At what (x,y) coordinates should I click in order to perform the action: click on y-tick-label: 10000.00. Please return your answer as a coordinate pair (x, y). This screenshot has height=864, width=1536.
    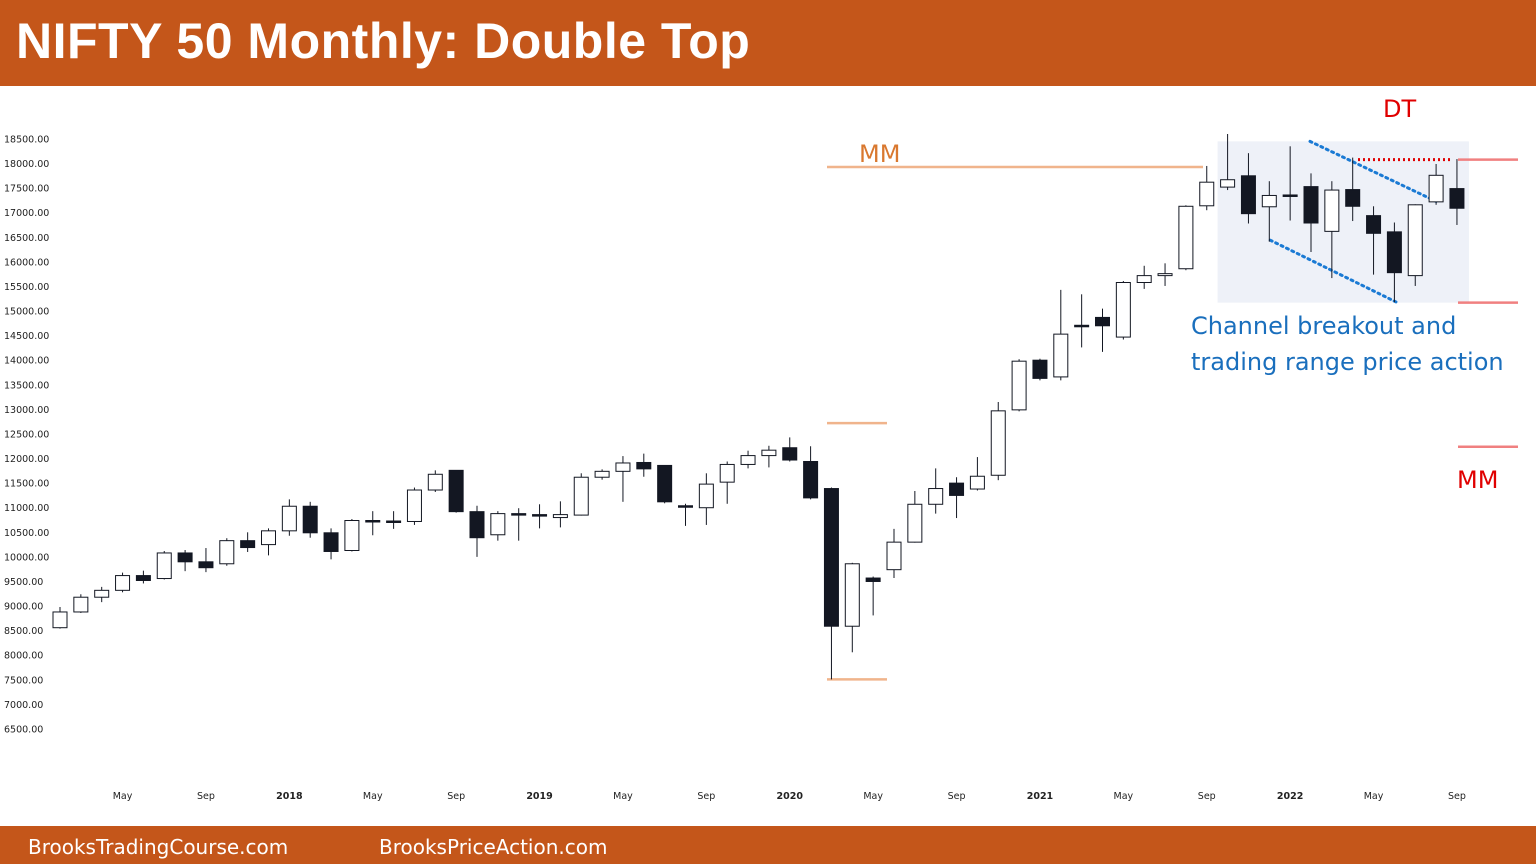
    Looking at the image, I should click on (26, 557).